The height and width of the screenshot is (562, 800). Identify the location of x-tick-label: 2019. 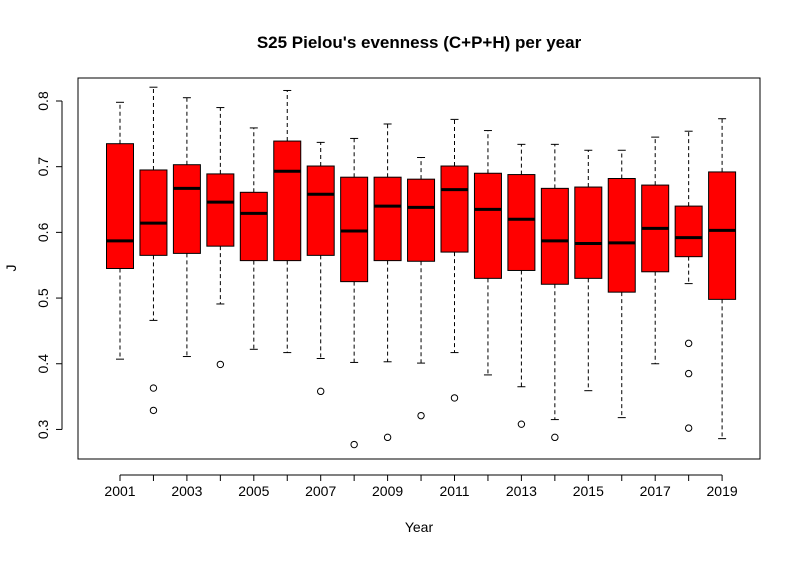
(722, 491).